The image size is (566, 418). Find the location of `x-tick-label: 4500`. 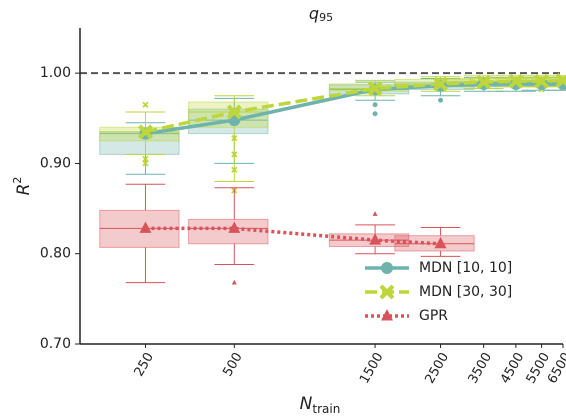

x-tick-label: 4500 is located at coordinates (513, 368).